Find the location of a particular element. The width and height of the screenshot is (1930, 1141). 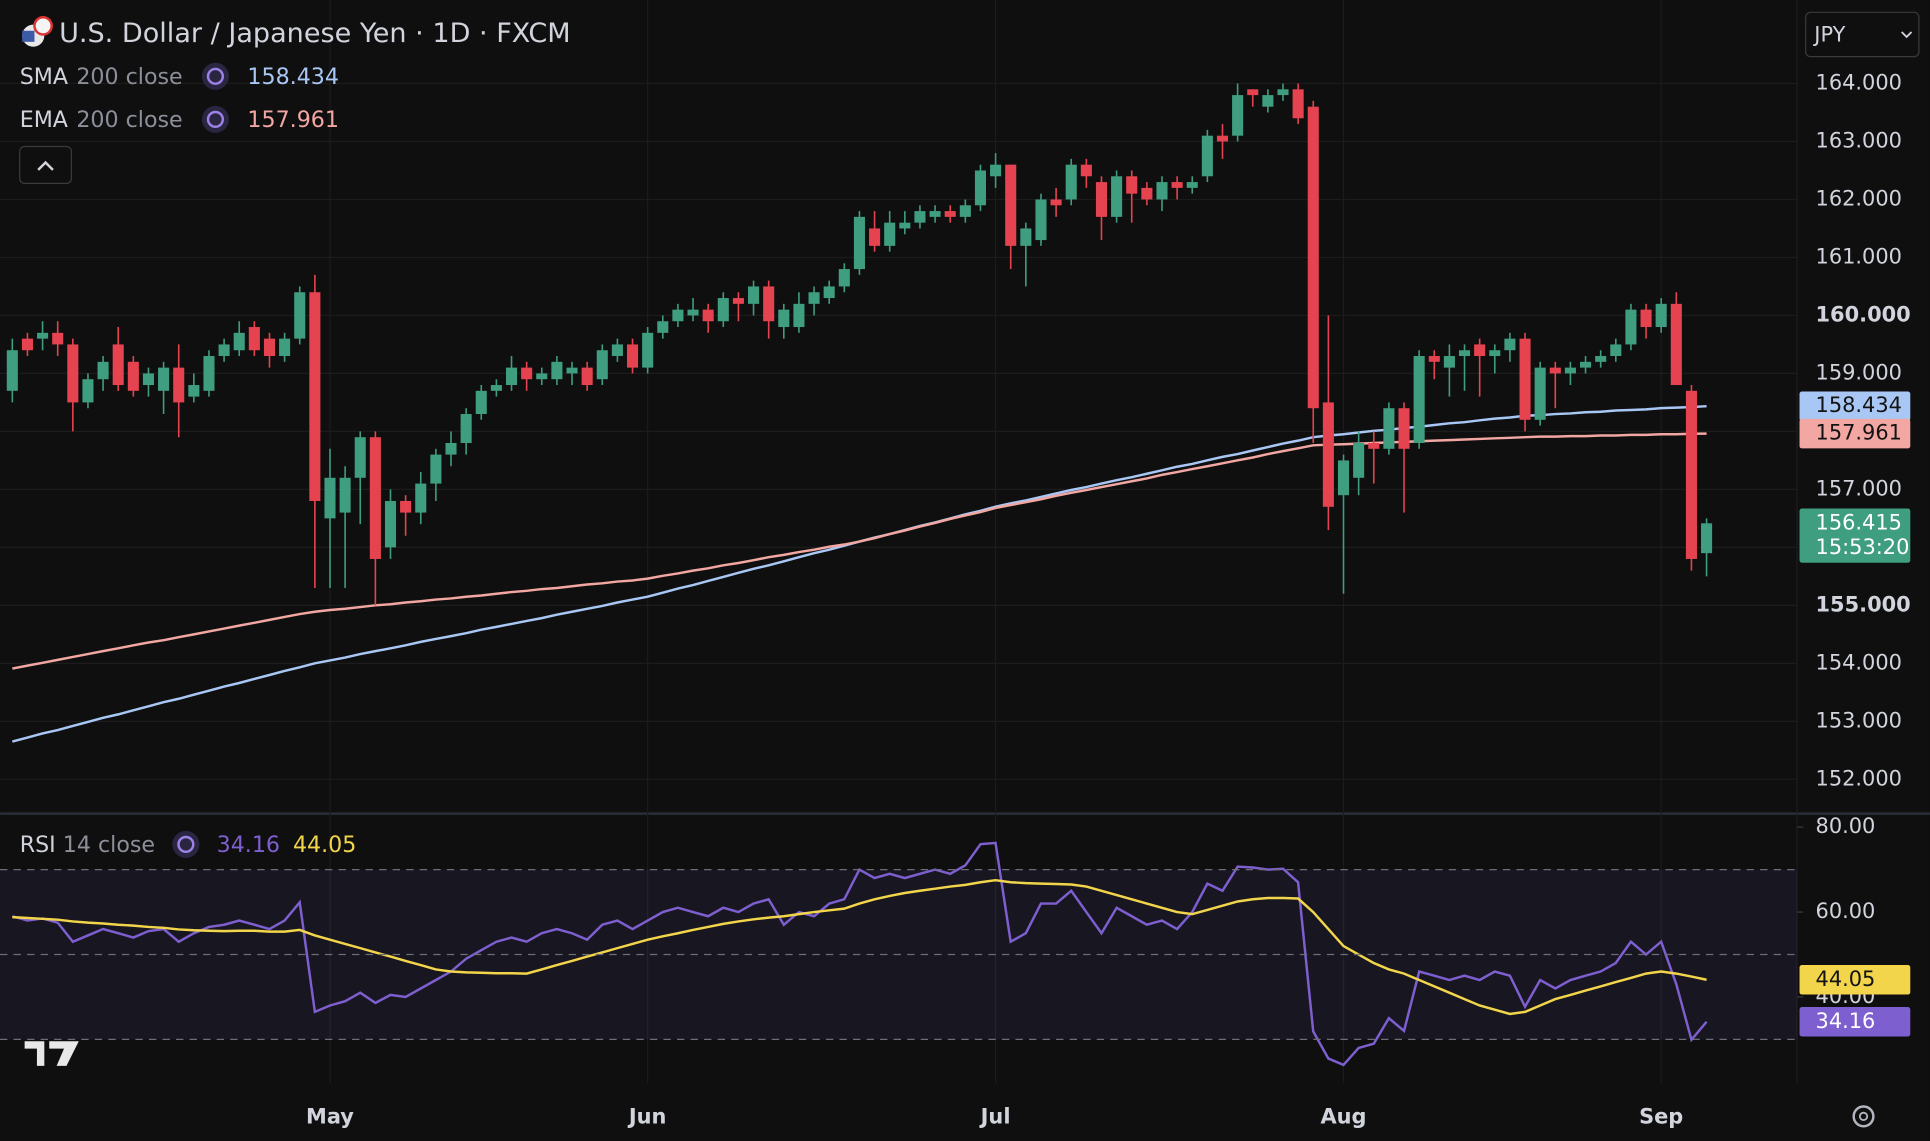

legend-params: 200 close is located at coordinates (129, 77).